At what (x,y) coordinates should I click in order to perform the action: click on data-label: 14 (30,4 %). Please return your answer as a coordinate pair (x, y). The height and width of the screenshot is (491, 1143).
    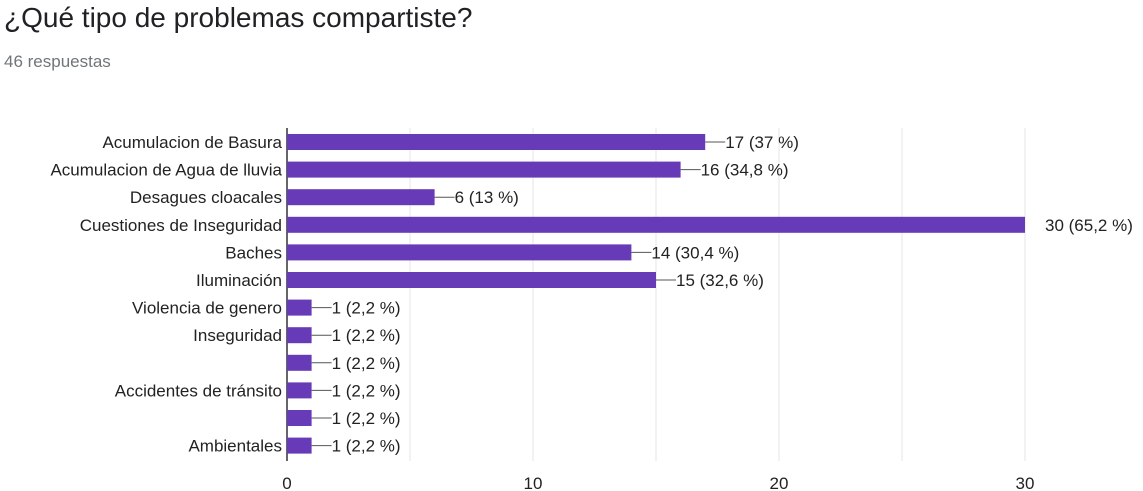
    Looking at the image, I should click on (695, 252).